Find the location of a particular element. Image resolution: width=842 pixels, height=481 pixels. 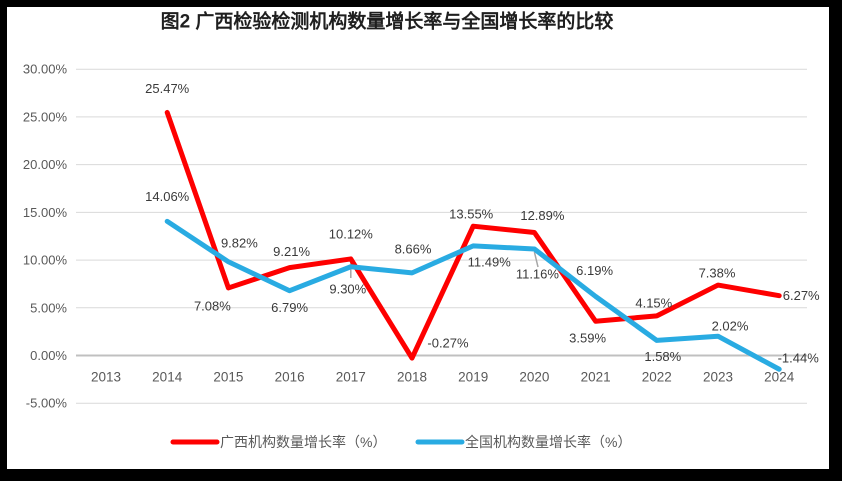

x-tick-label: 2019 is located at coordinates (473, 377).